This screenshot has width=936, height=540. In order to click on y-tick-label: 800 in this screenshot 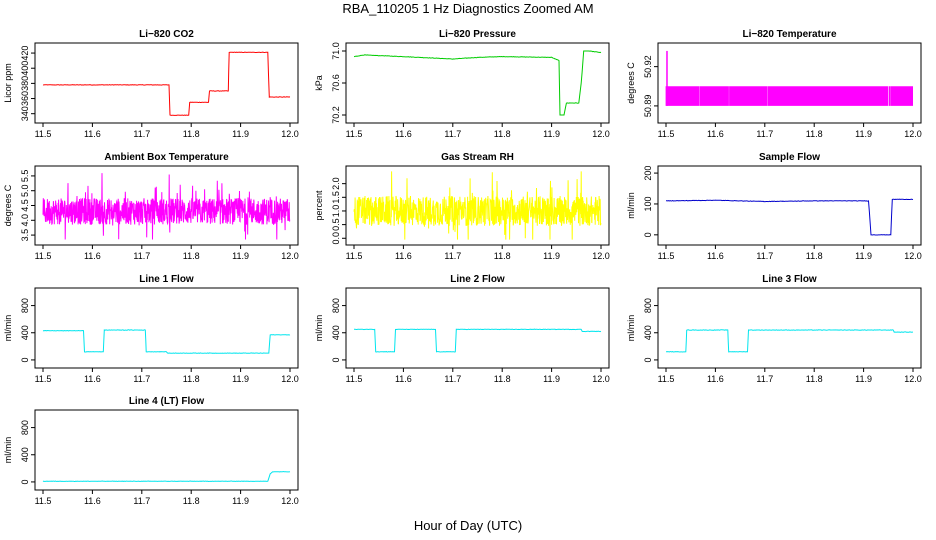, I will do `click(648, 305)`.